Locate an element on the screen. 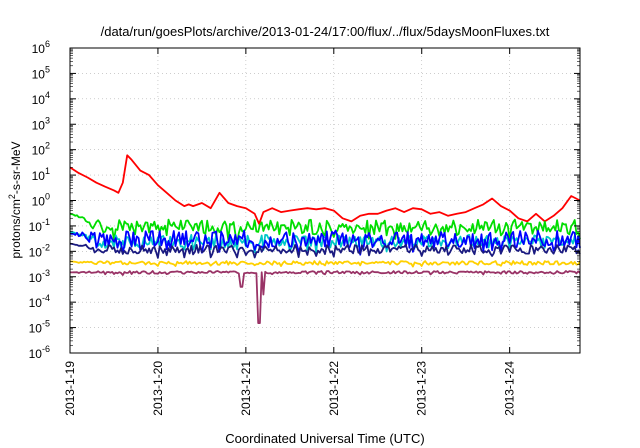 The image size is (640, 448). x-tick-label: 2013-1-19 is located at coordinates (70, 388).